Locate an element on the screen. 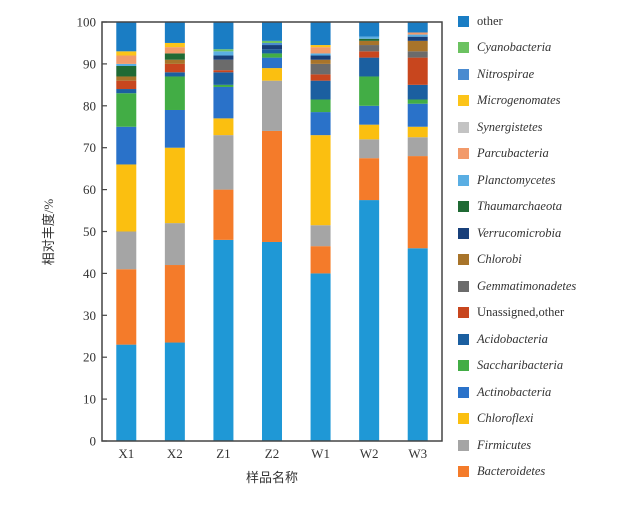 This screenshot has height=513, width=644. legend-label: Microgenomates is located at coordinates (519, 100).